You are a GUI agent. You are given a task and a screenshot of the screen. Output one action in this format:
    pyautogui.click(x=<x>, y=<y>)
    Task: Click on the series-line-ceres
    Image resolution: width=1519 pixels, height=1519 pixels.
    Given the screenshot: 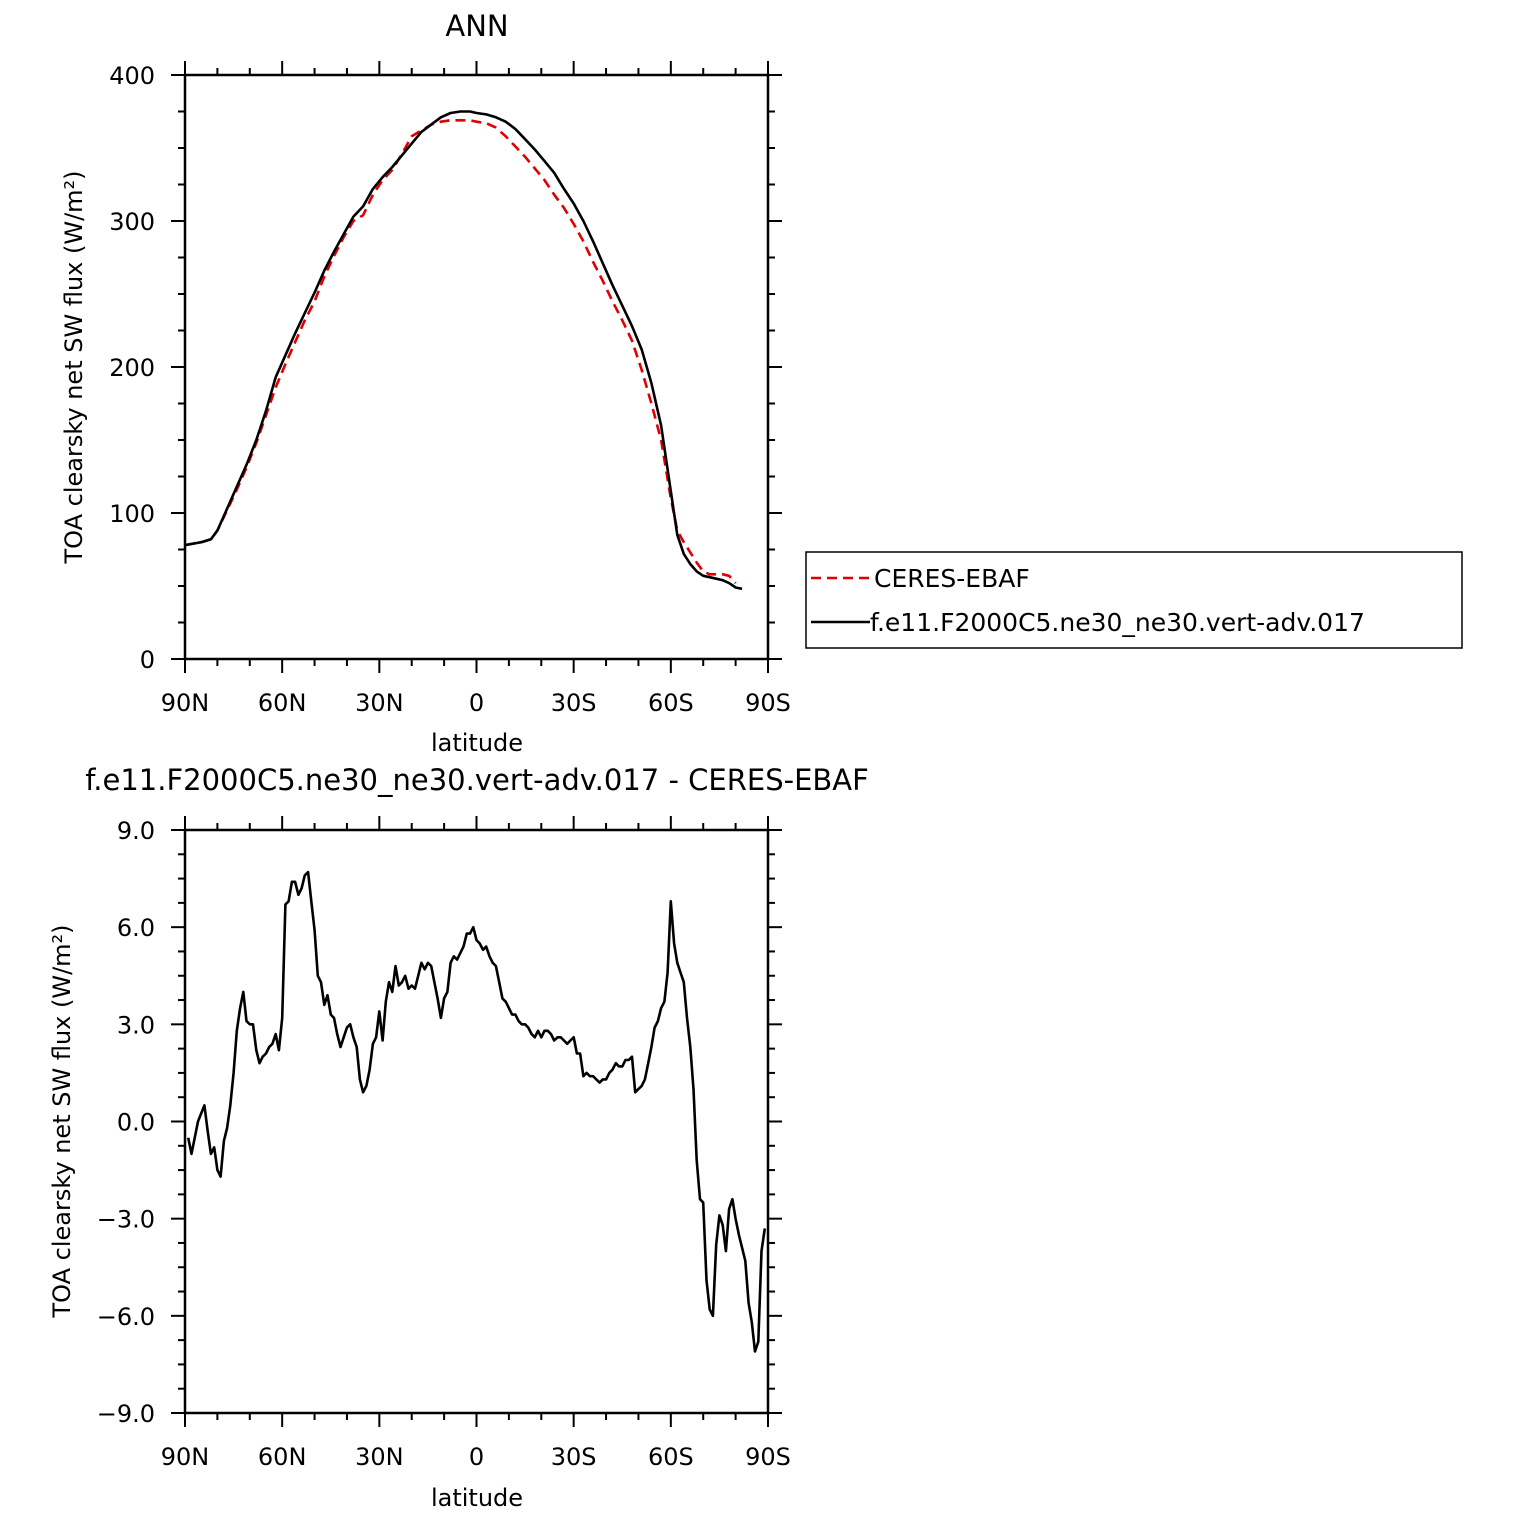 What is the action you would take?
    pyautogui.click(x=460, y=351)
    